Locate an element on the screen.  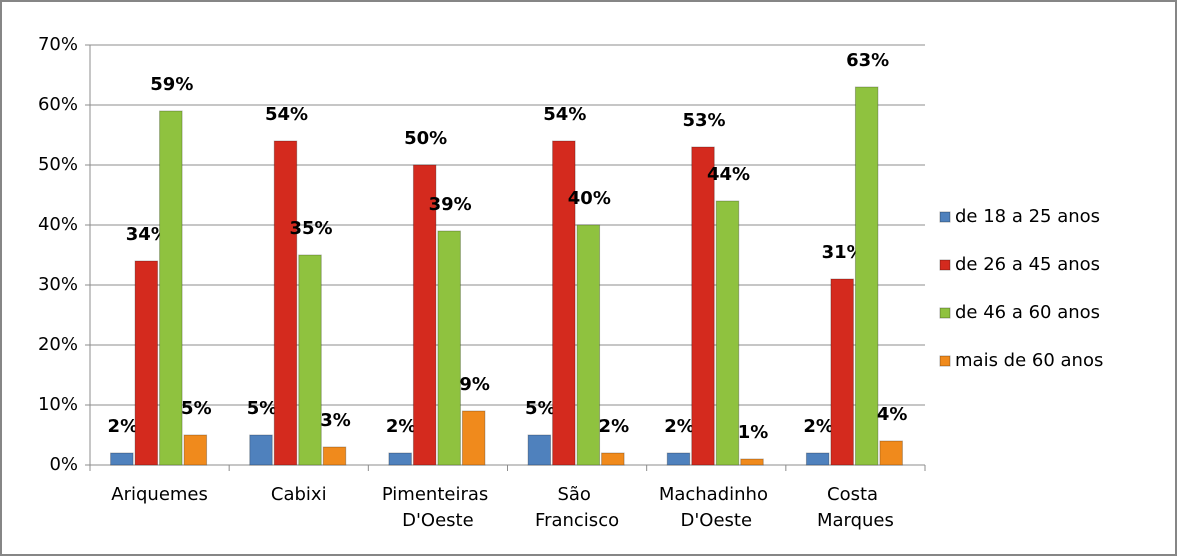
legend-label: mais de 60 anos is located at coordinates (1029, 360).